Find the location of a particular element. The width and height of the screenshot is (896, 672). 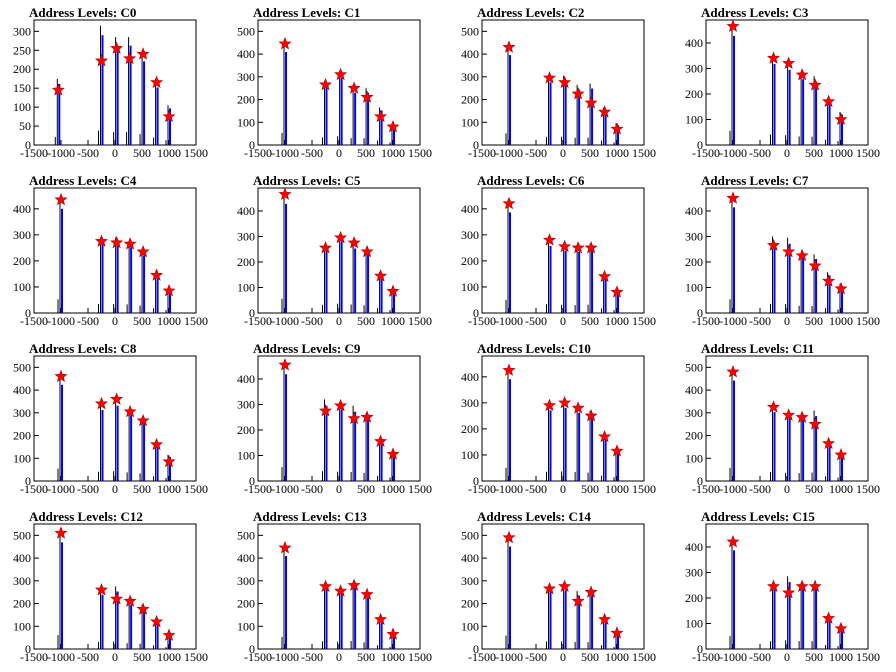

panel-title: Address Levels: C2 is located at coordinates (530, 12).